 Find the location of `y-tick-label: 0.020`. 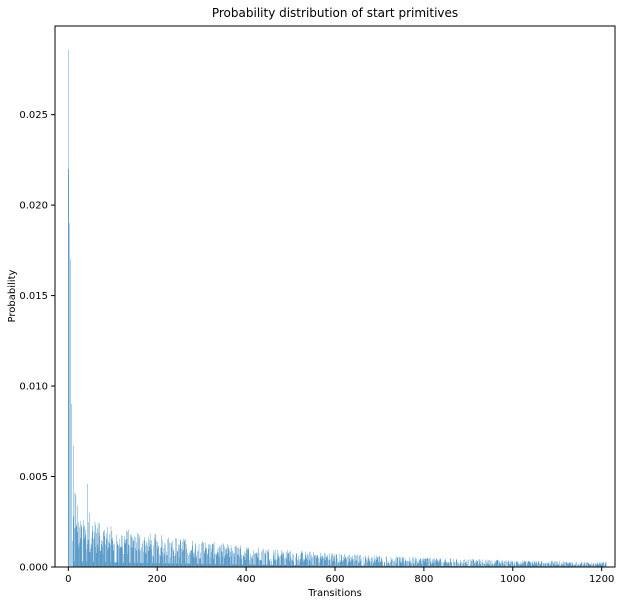

y-tick-label: 0.020 is located at coordinates (33, 206).